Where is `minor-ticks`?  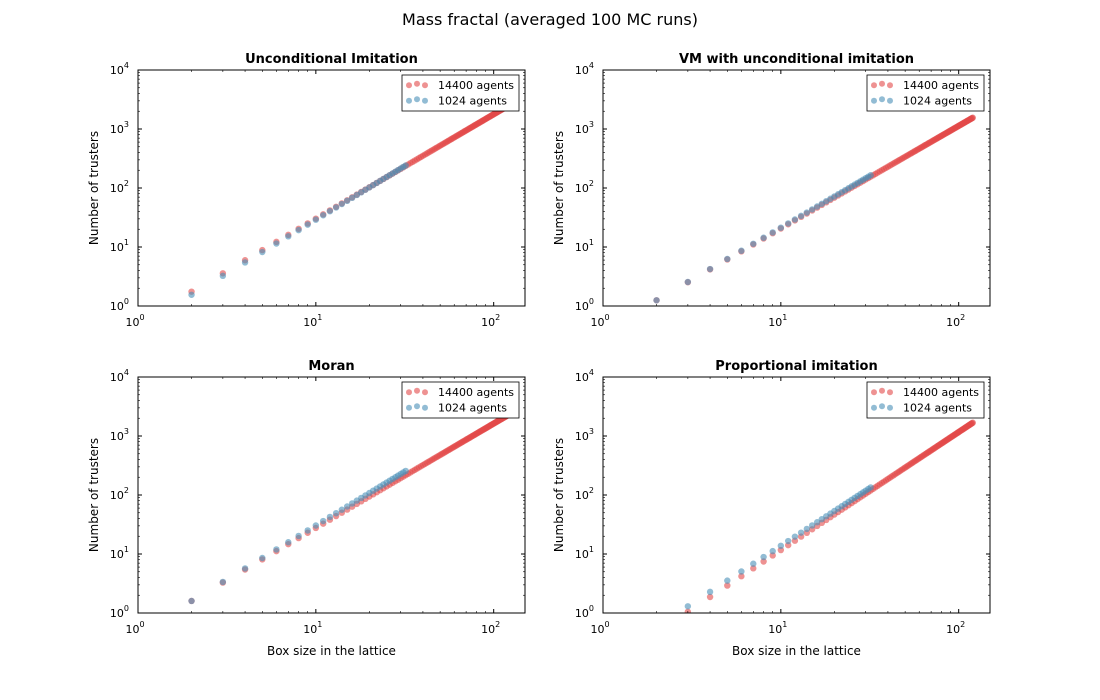
minor-ticks is located at coordinates (796, 188).